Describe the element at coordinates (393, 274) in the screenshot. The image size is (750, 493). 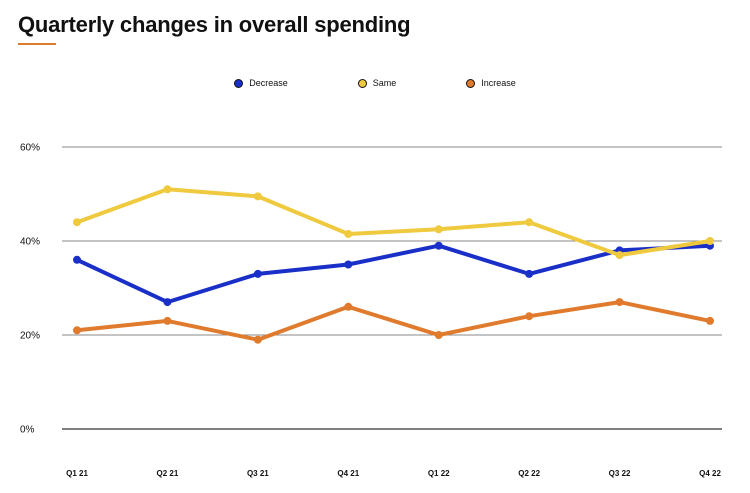
I see `series-line-decrease` at that location.